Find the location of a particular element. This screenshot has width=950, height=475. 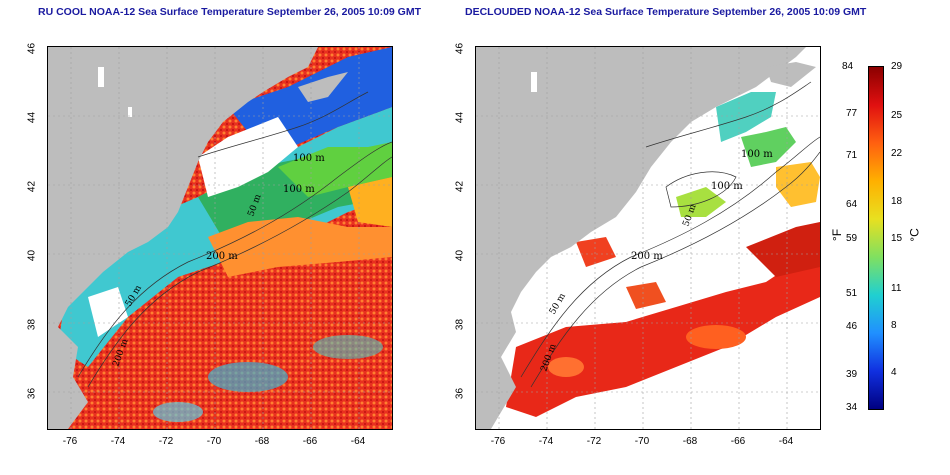

f-tick: 64 is located at coordinates (852, 204).